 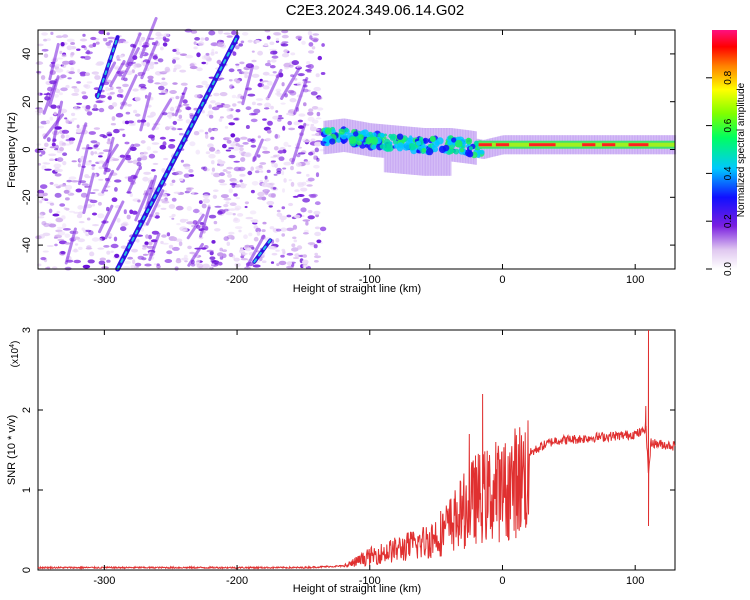 What do you see at coordinates (724, 149) in the screenshot?
I see `colorbar-gradient` at bounding box center [724, 149].